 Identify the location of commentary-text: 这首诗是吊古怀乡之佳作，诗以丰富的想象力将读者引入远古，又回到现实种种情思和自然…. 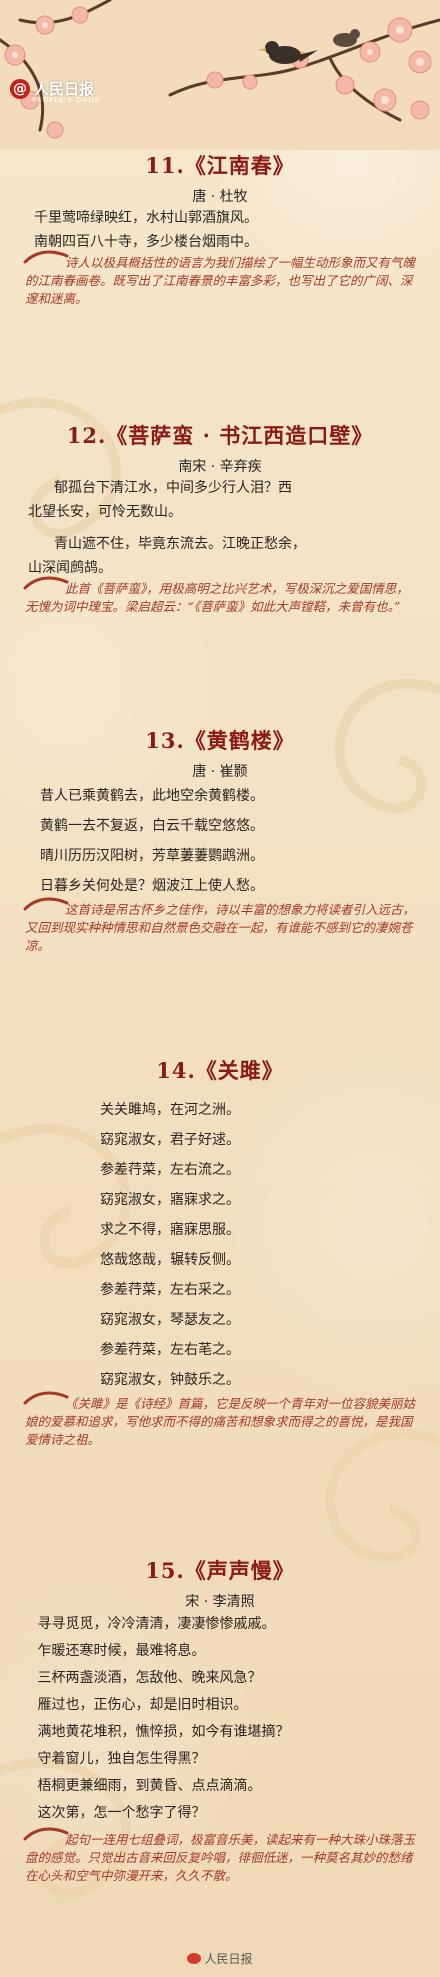
(220, 927).